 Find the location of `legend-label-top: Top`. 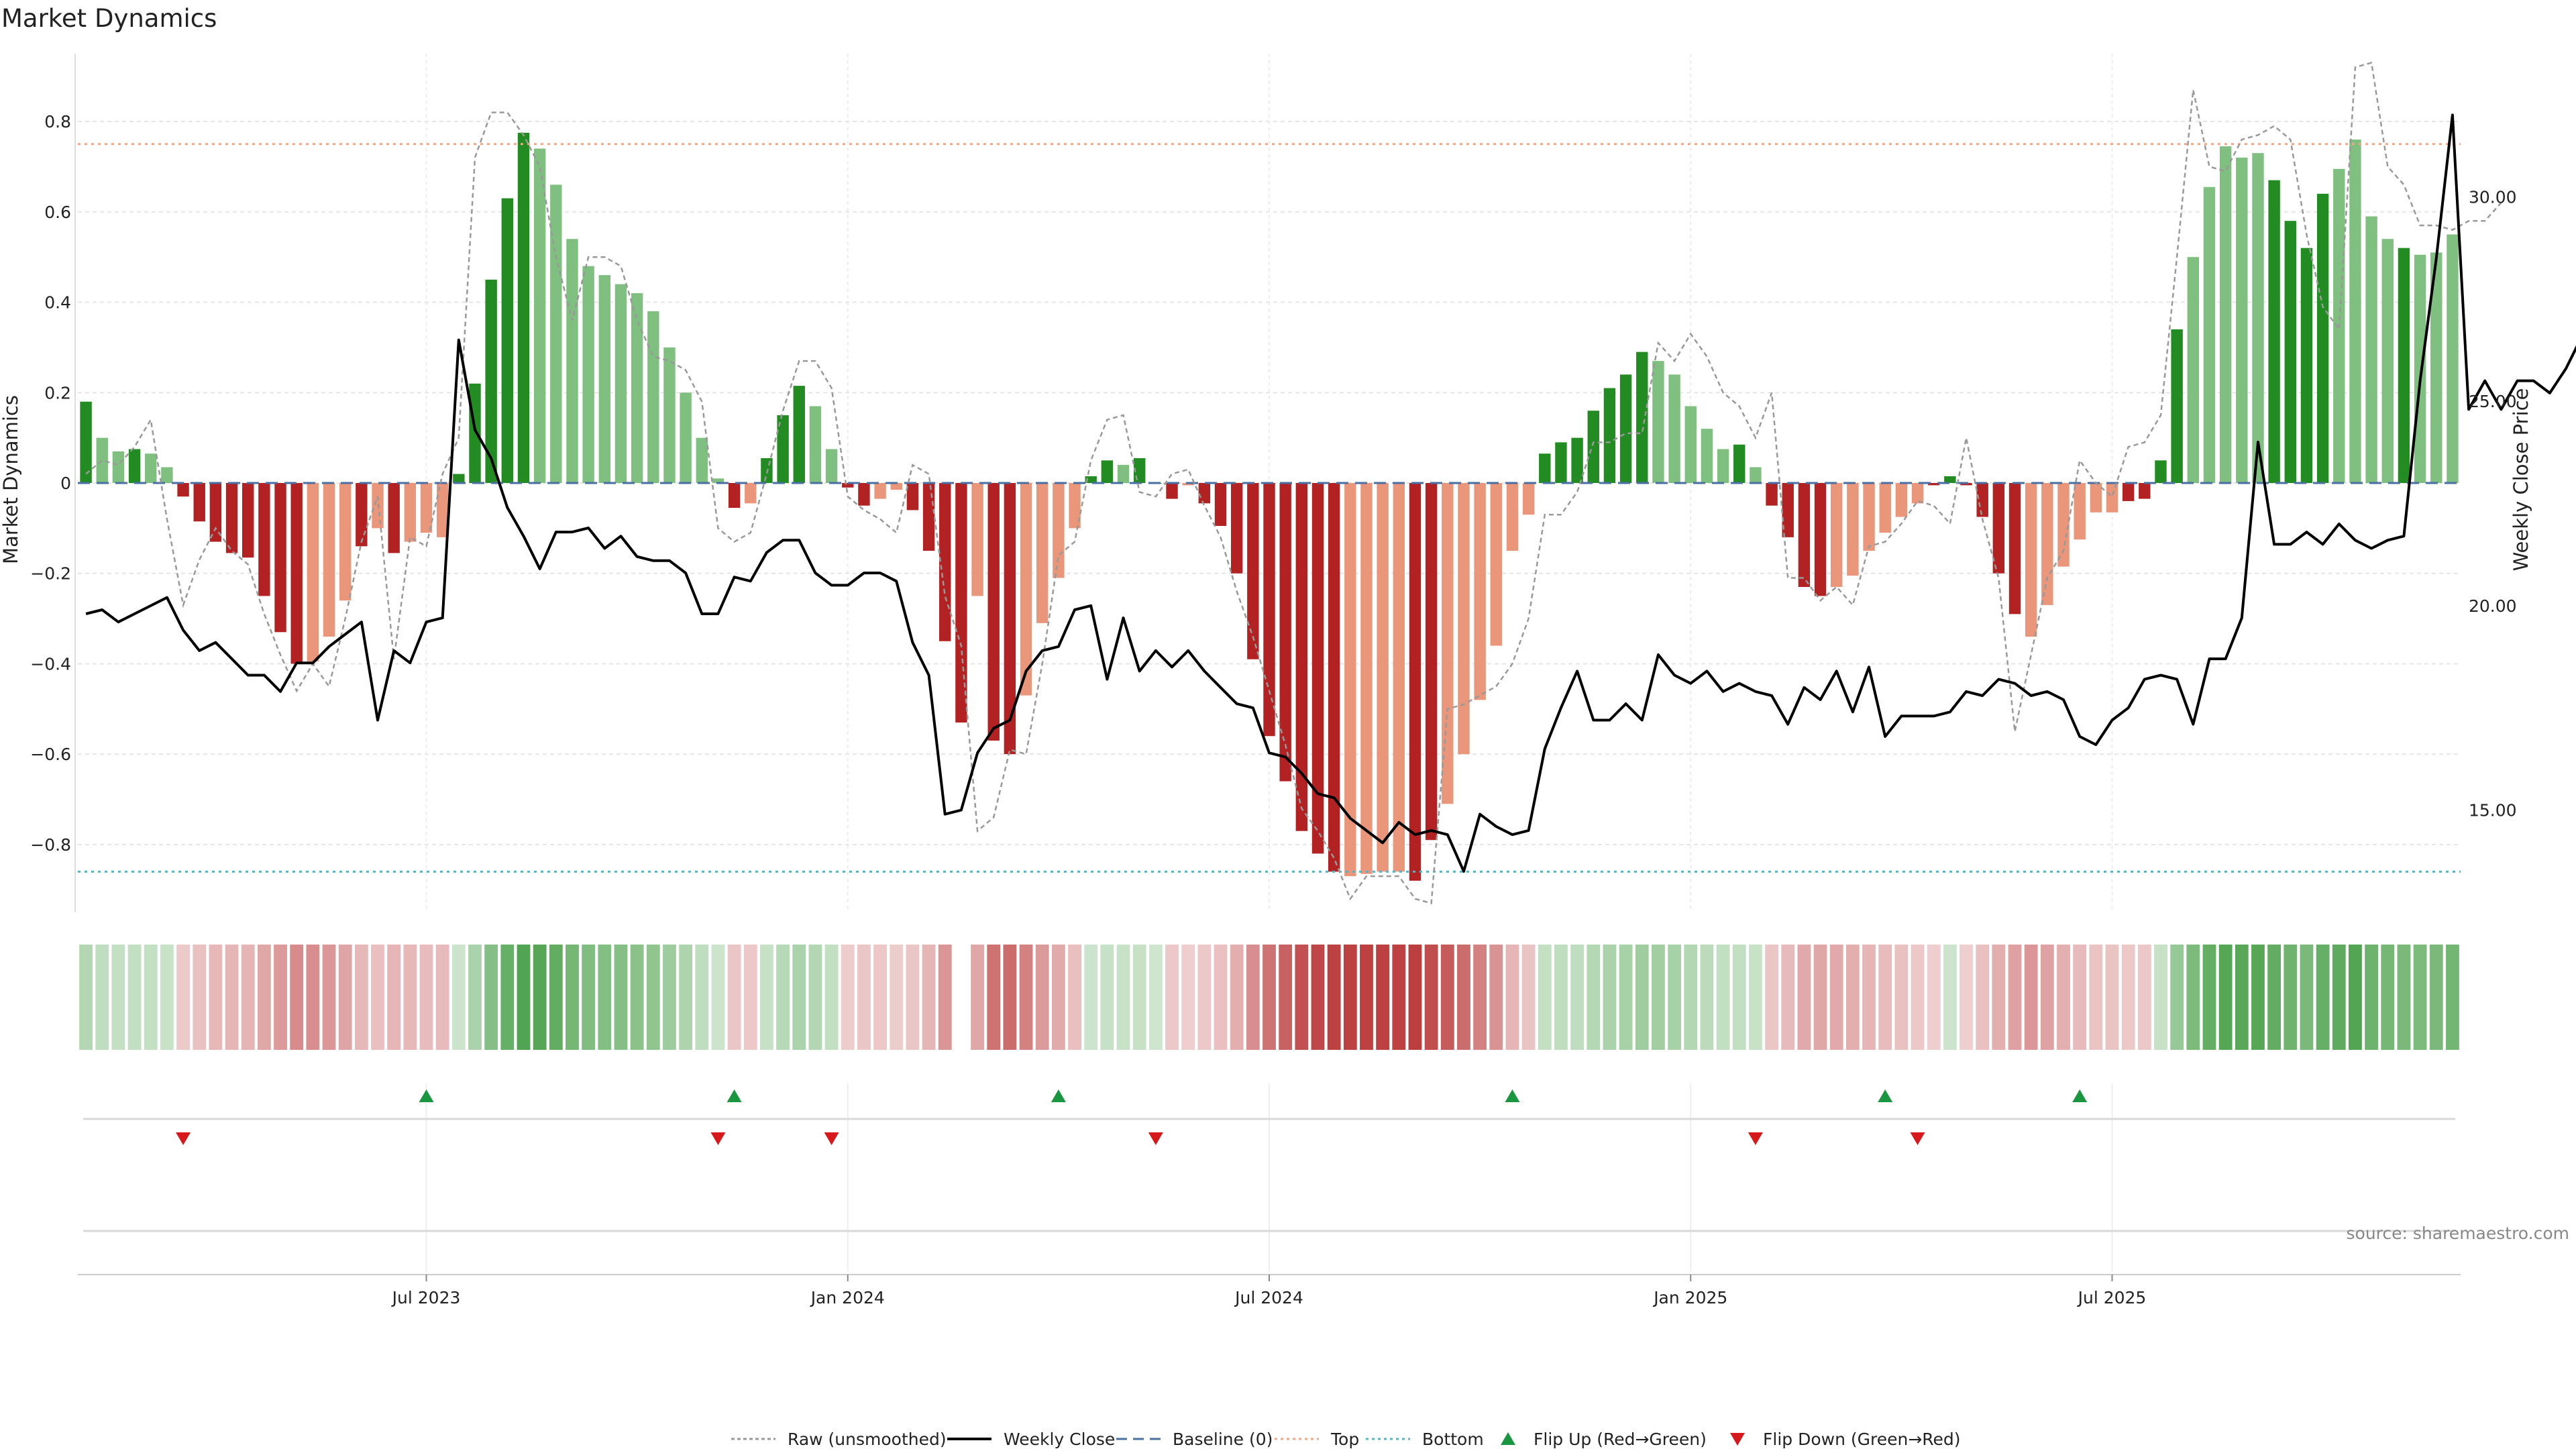

legend-label-top: Top is located at coordinates (1344, 1439).